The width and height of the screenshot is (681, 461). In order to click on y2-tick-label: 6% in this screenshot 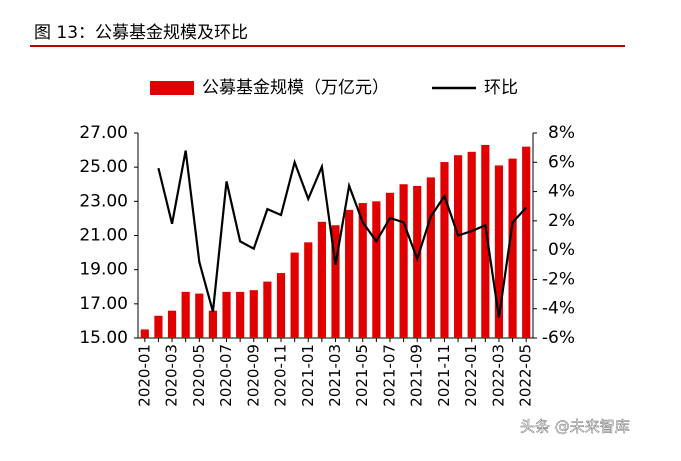, I will do `click(561, 162)`.